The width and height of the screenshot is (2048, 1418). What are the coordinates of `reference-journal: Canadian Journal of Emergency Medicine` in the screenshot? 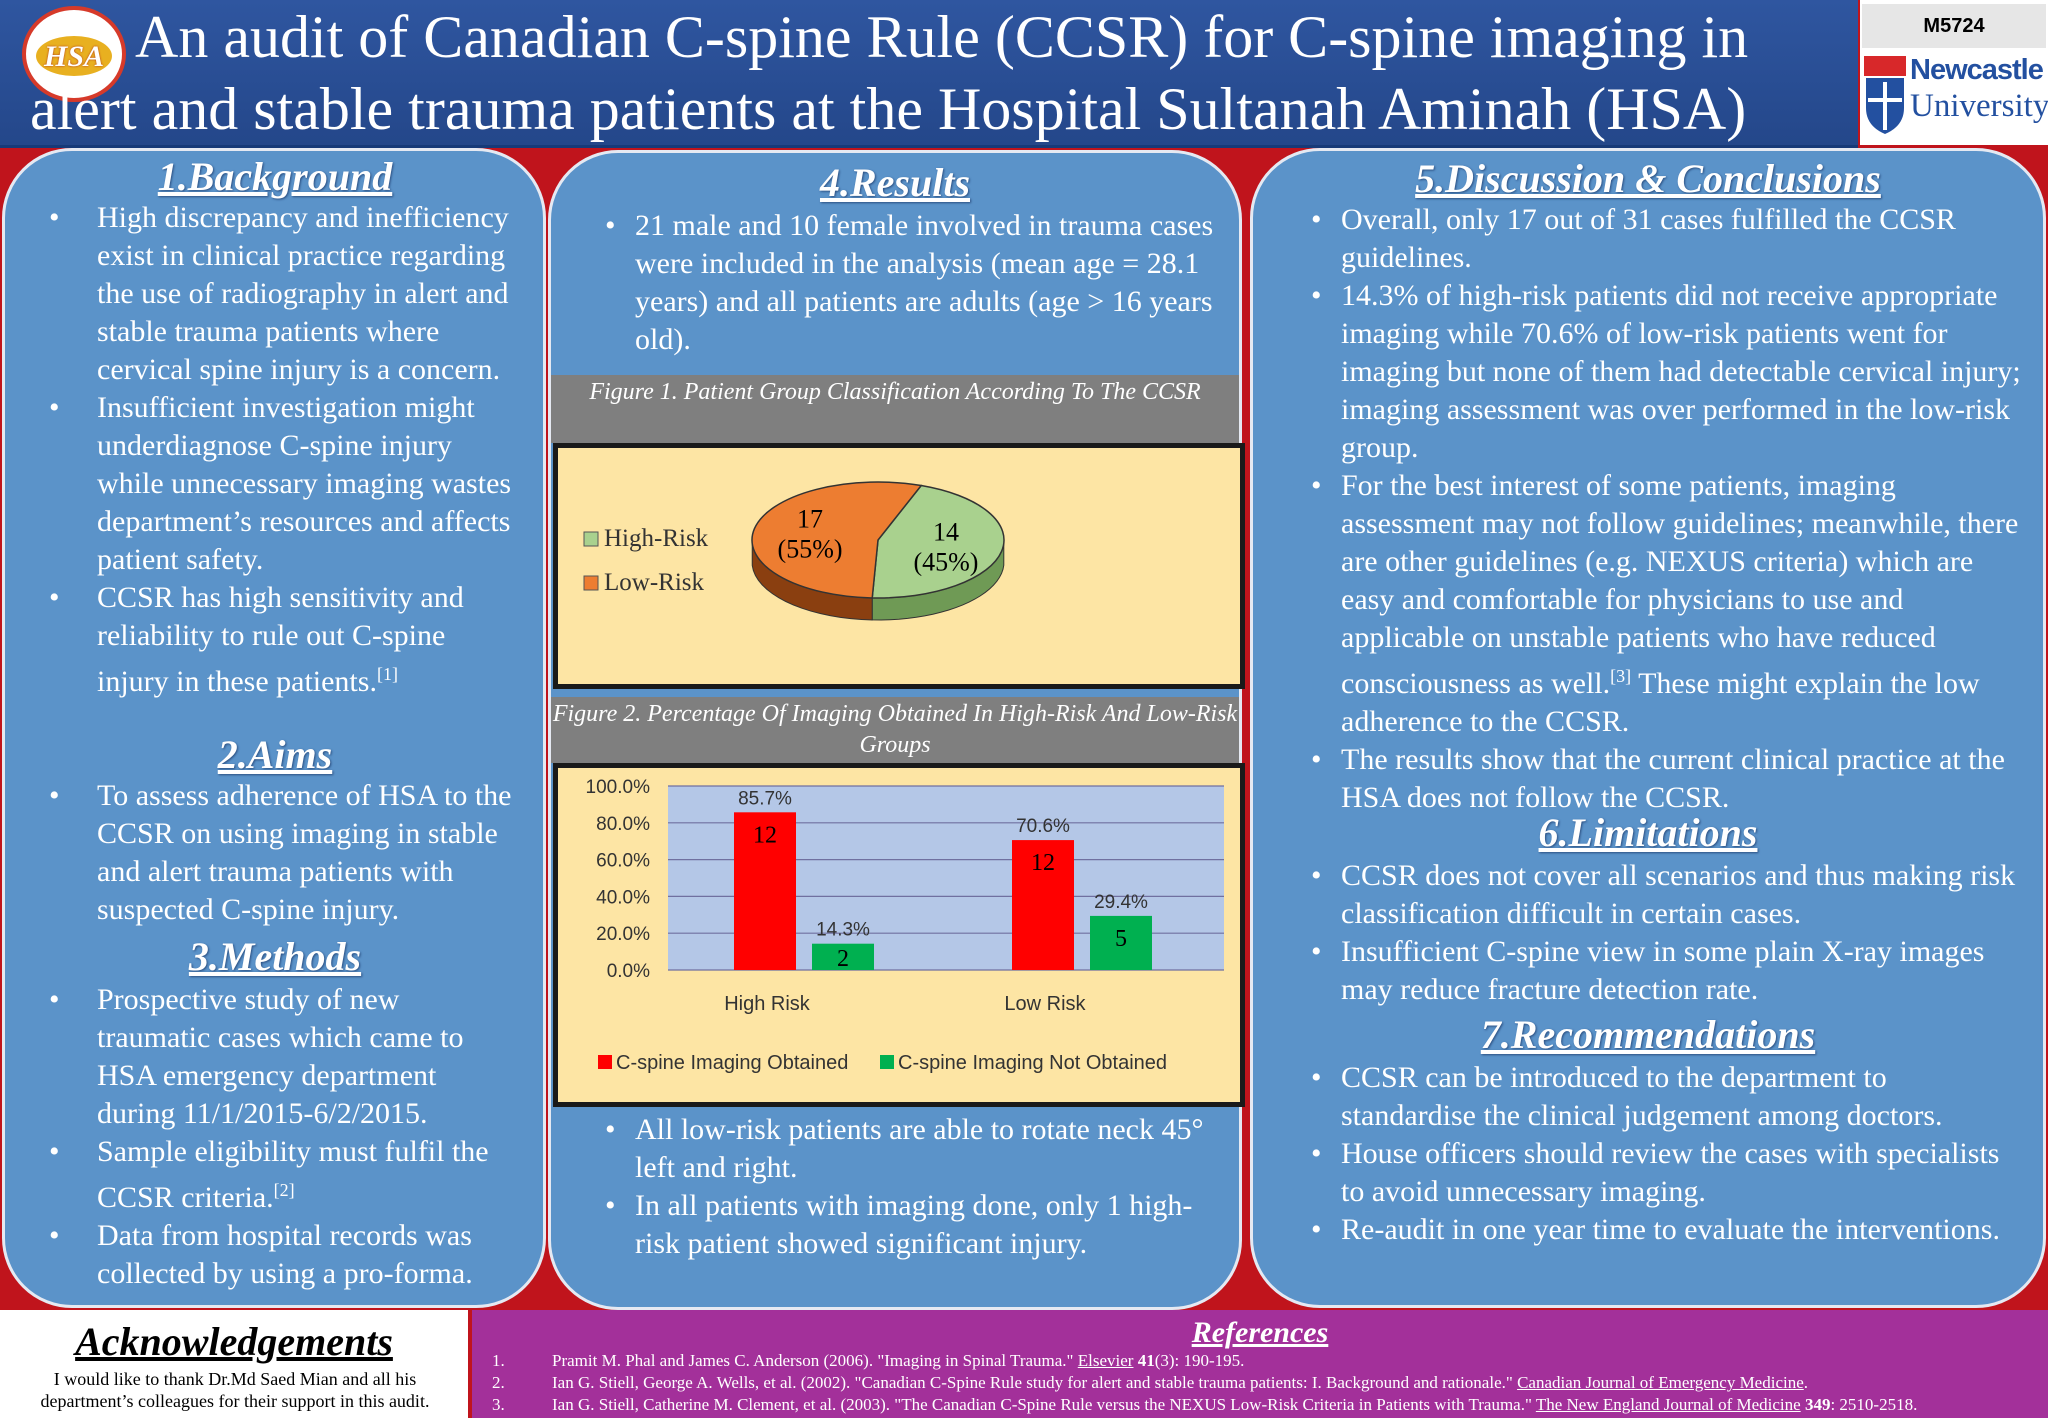 It's located at (1660, 1382).